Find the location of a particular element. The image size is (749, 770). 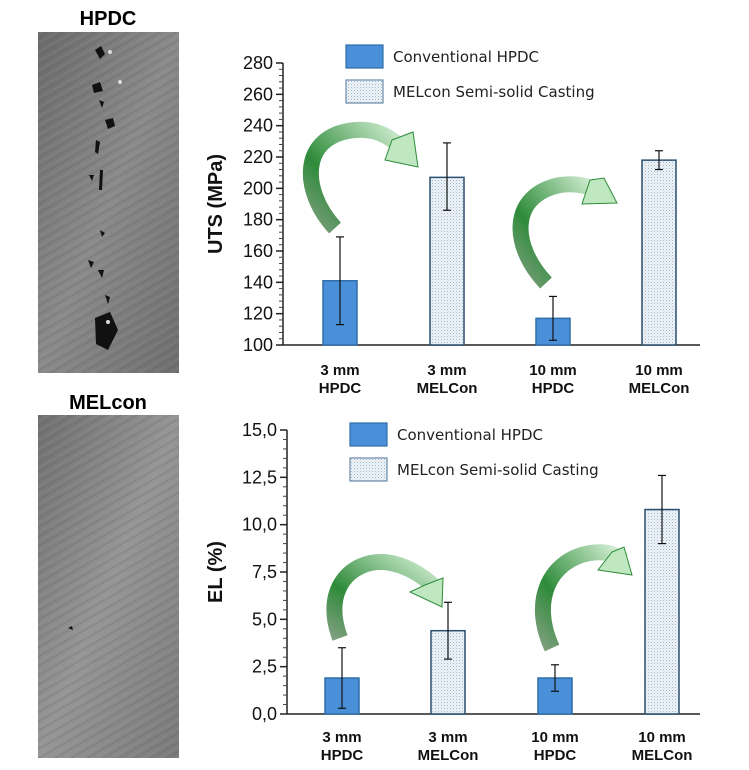

y-tick-label: 100 is located at coordinates (258, 345).